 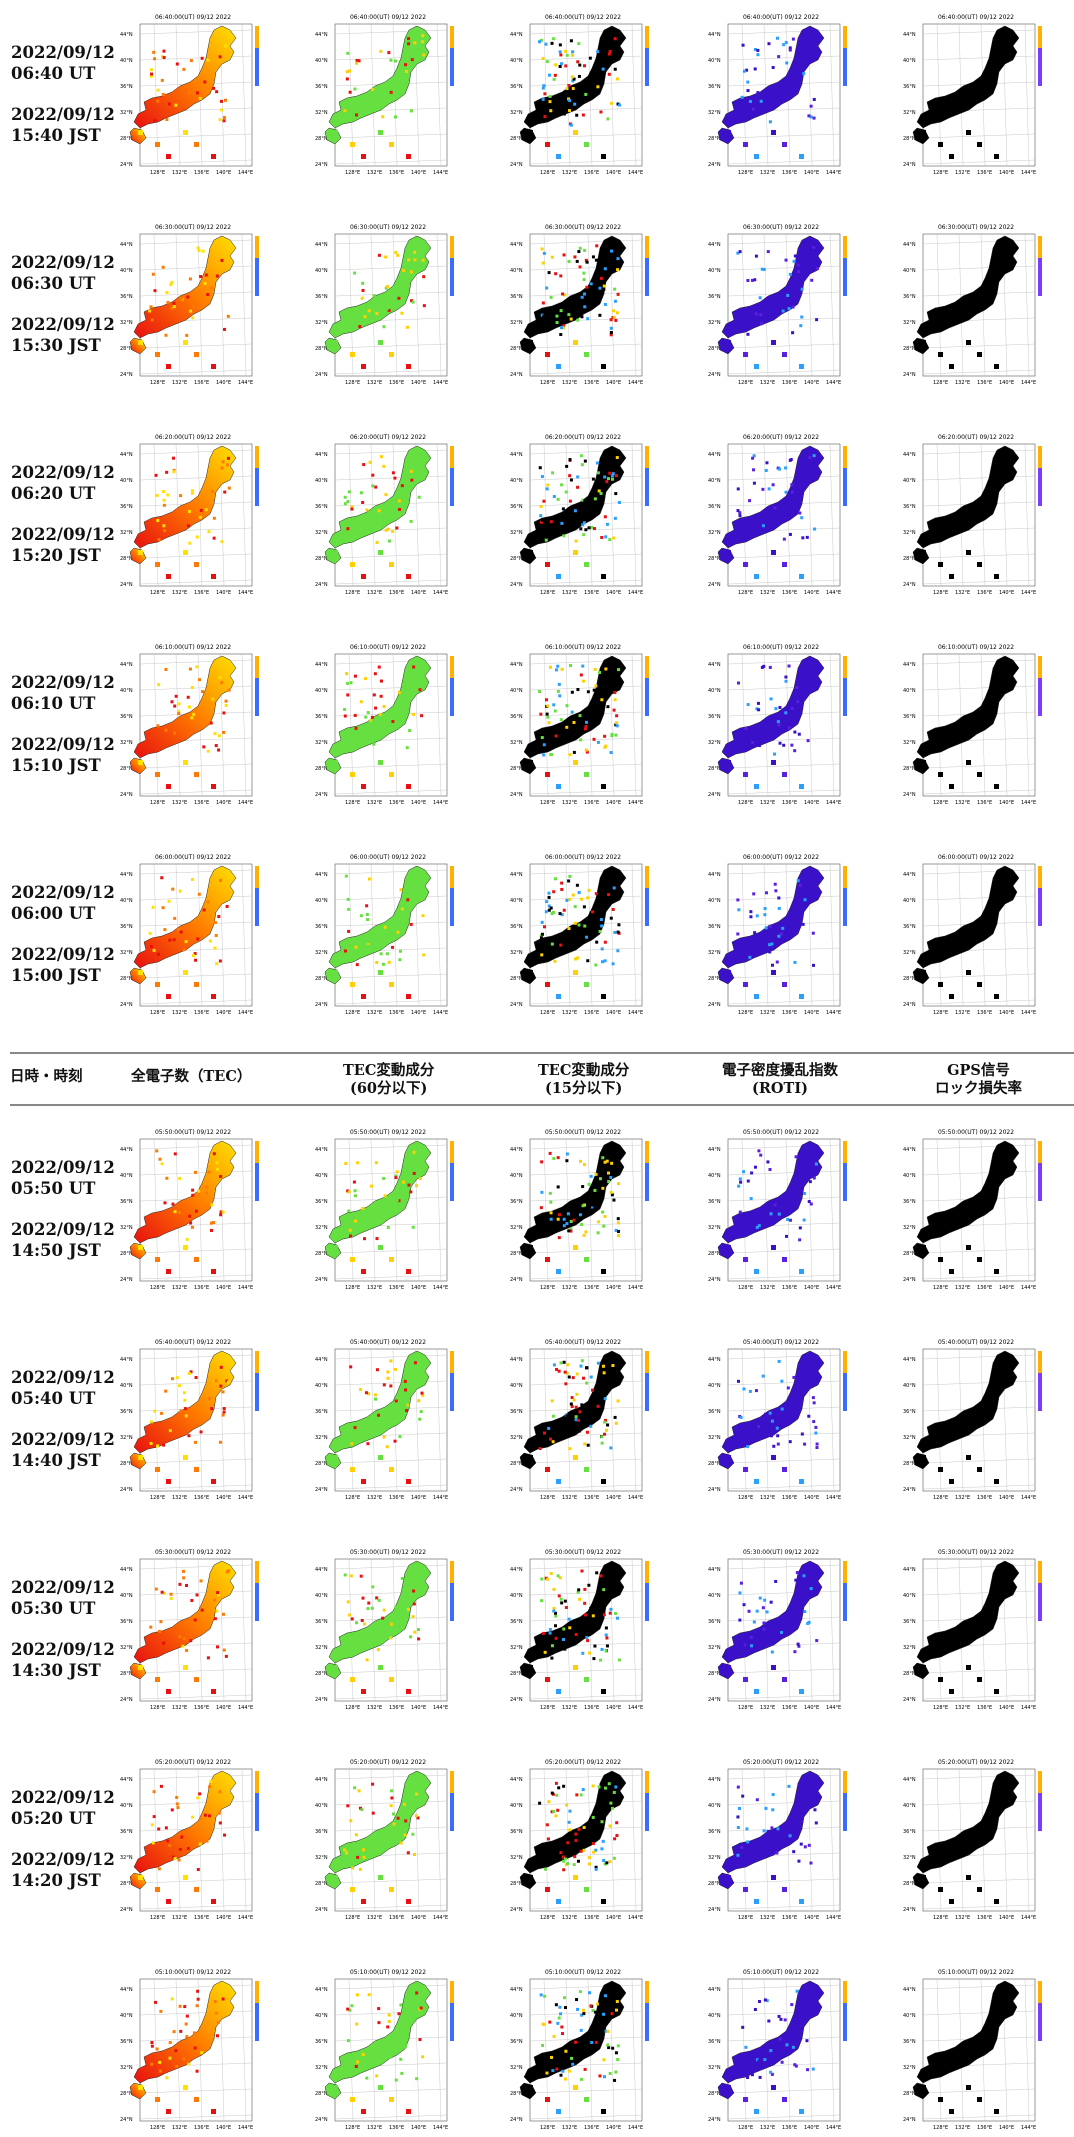 What do you see at coordinates (845, 877) in the screenshot?
I see `colorbar-top` at bounding box center [845, 877].